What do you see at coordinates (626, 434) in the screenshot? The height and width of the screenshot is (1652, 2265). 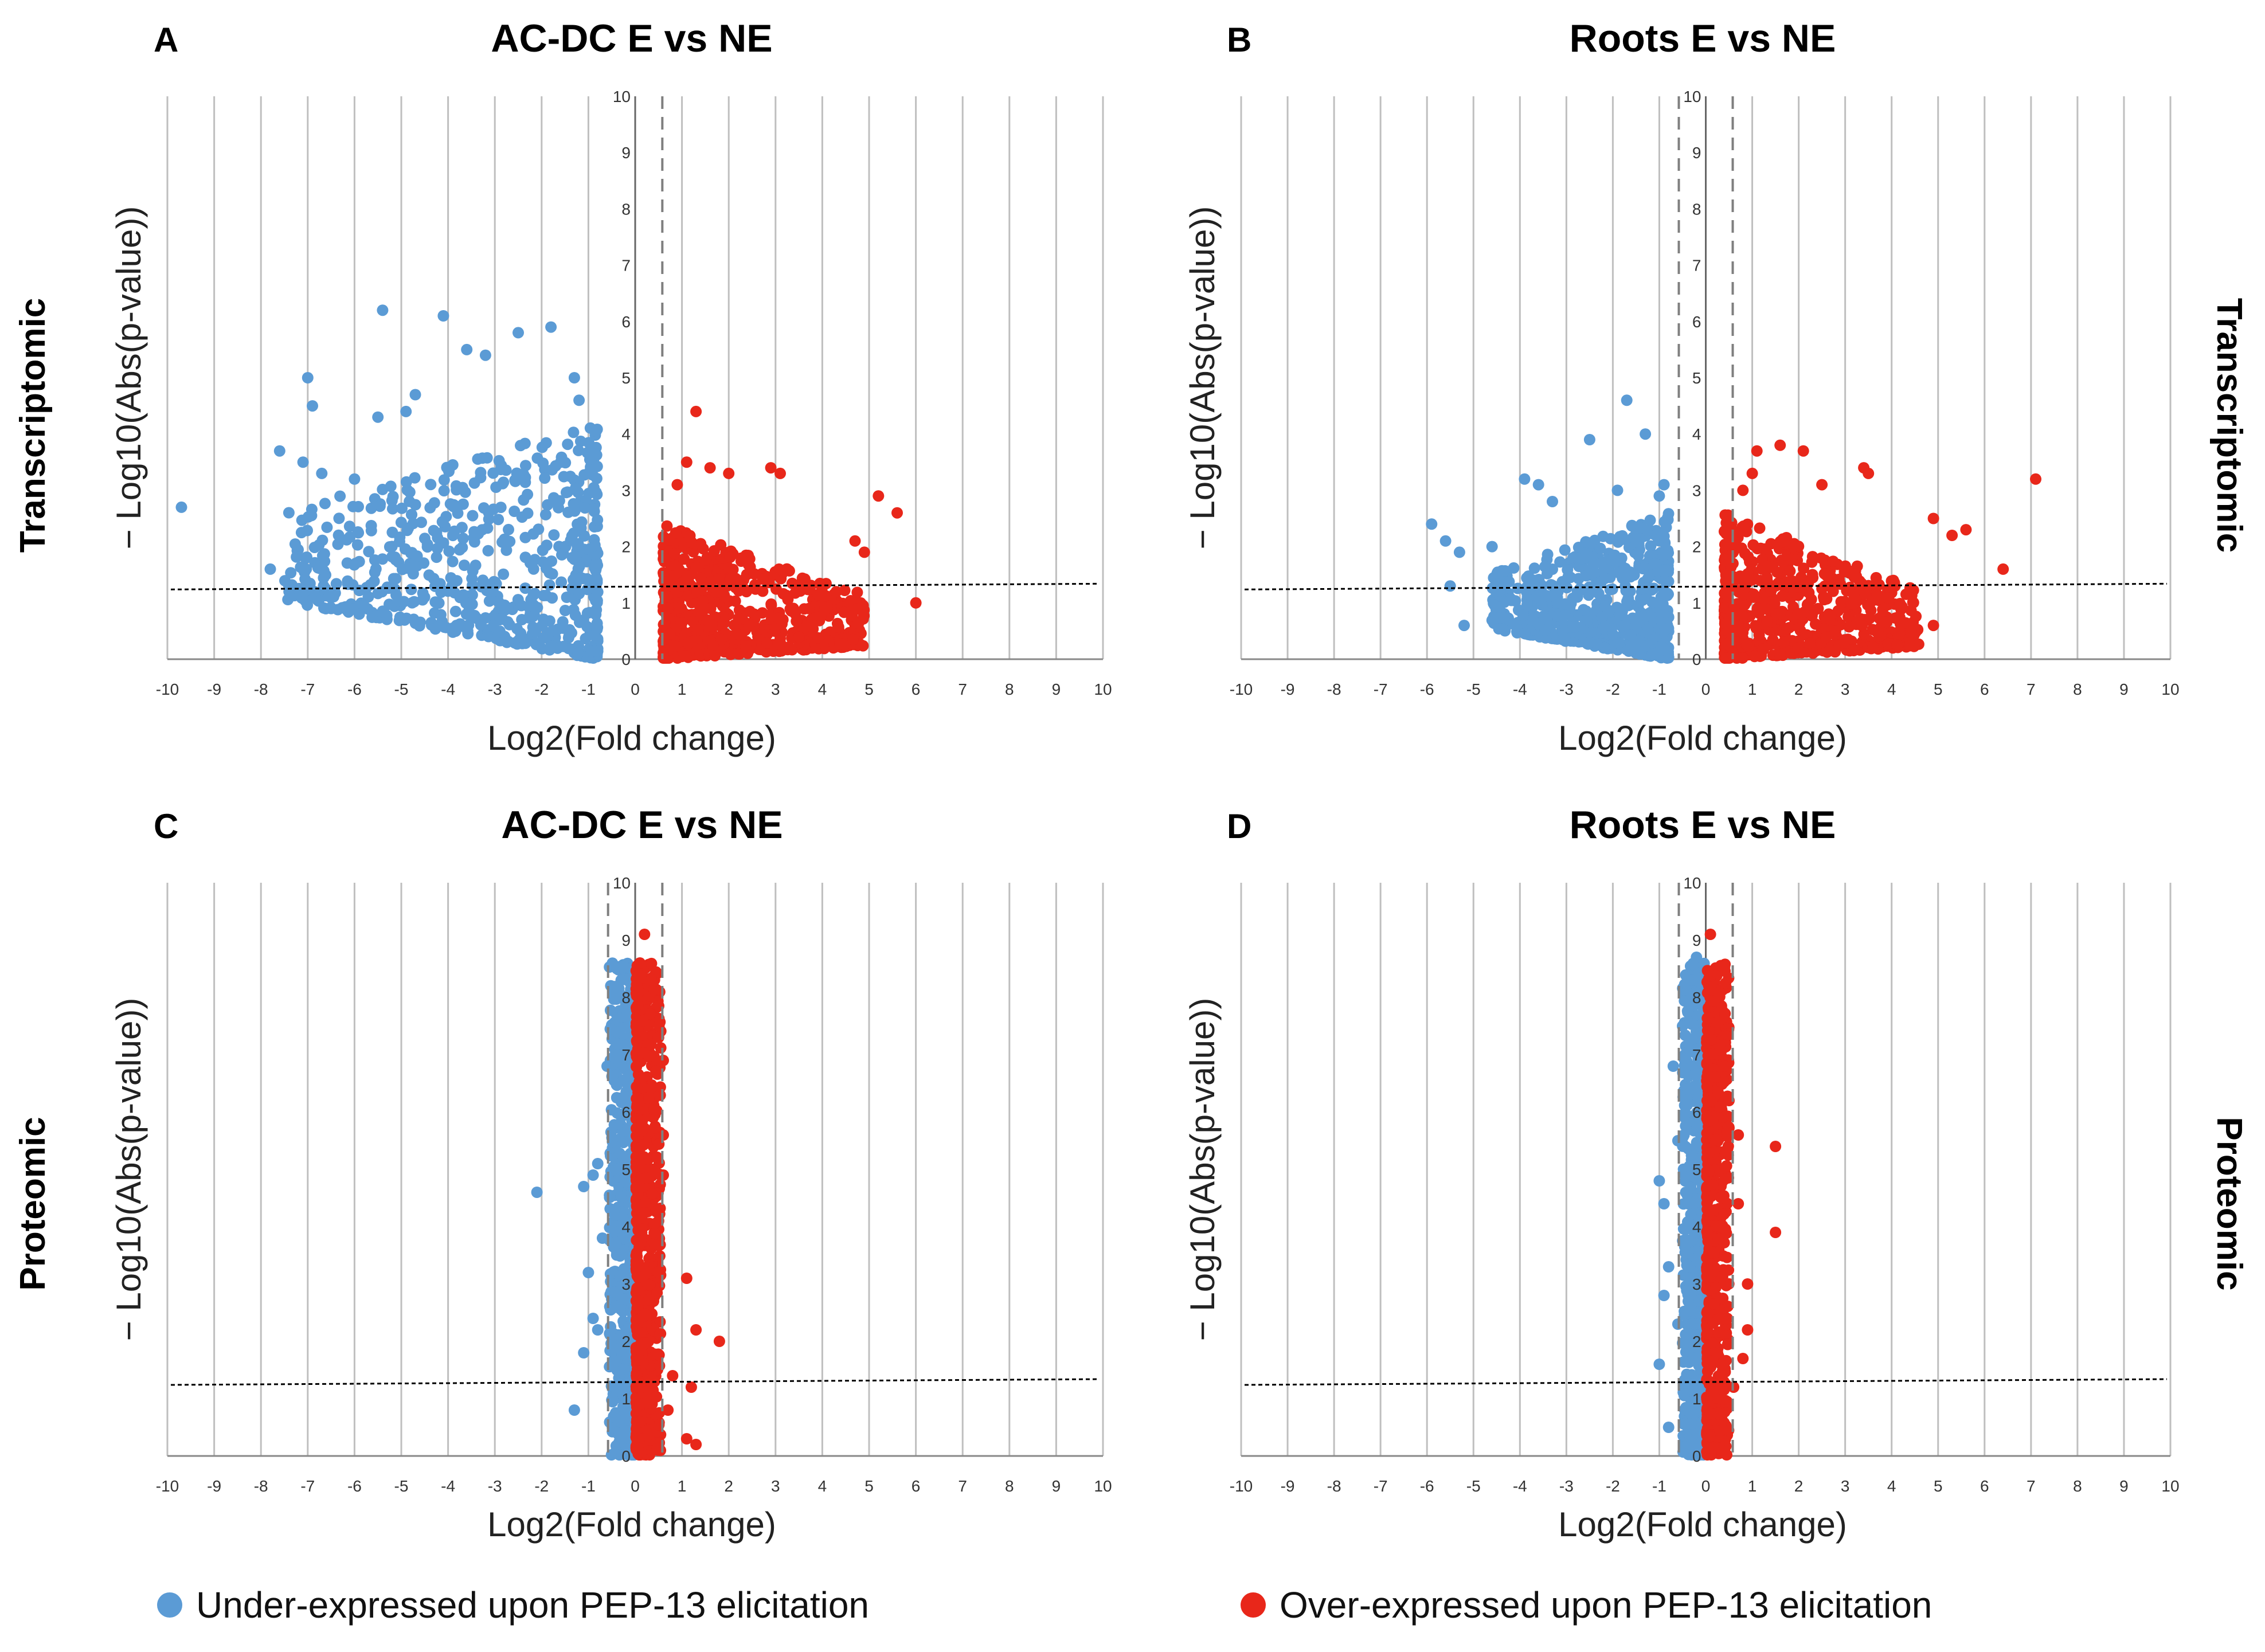 I see `y-tick-label: 4` at bounding box center [626, 434].